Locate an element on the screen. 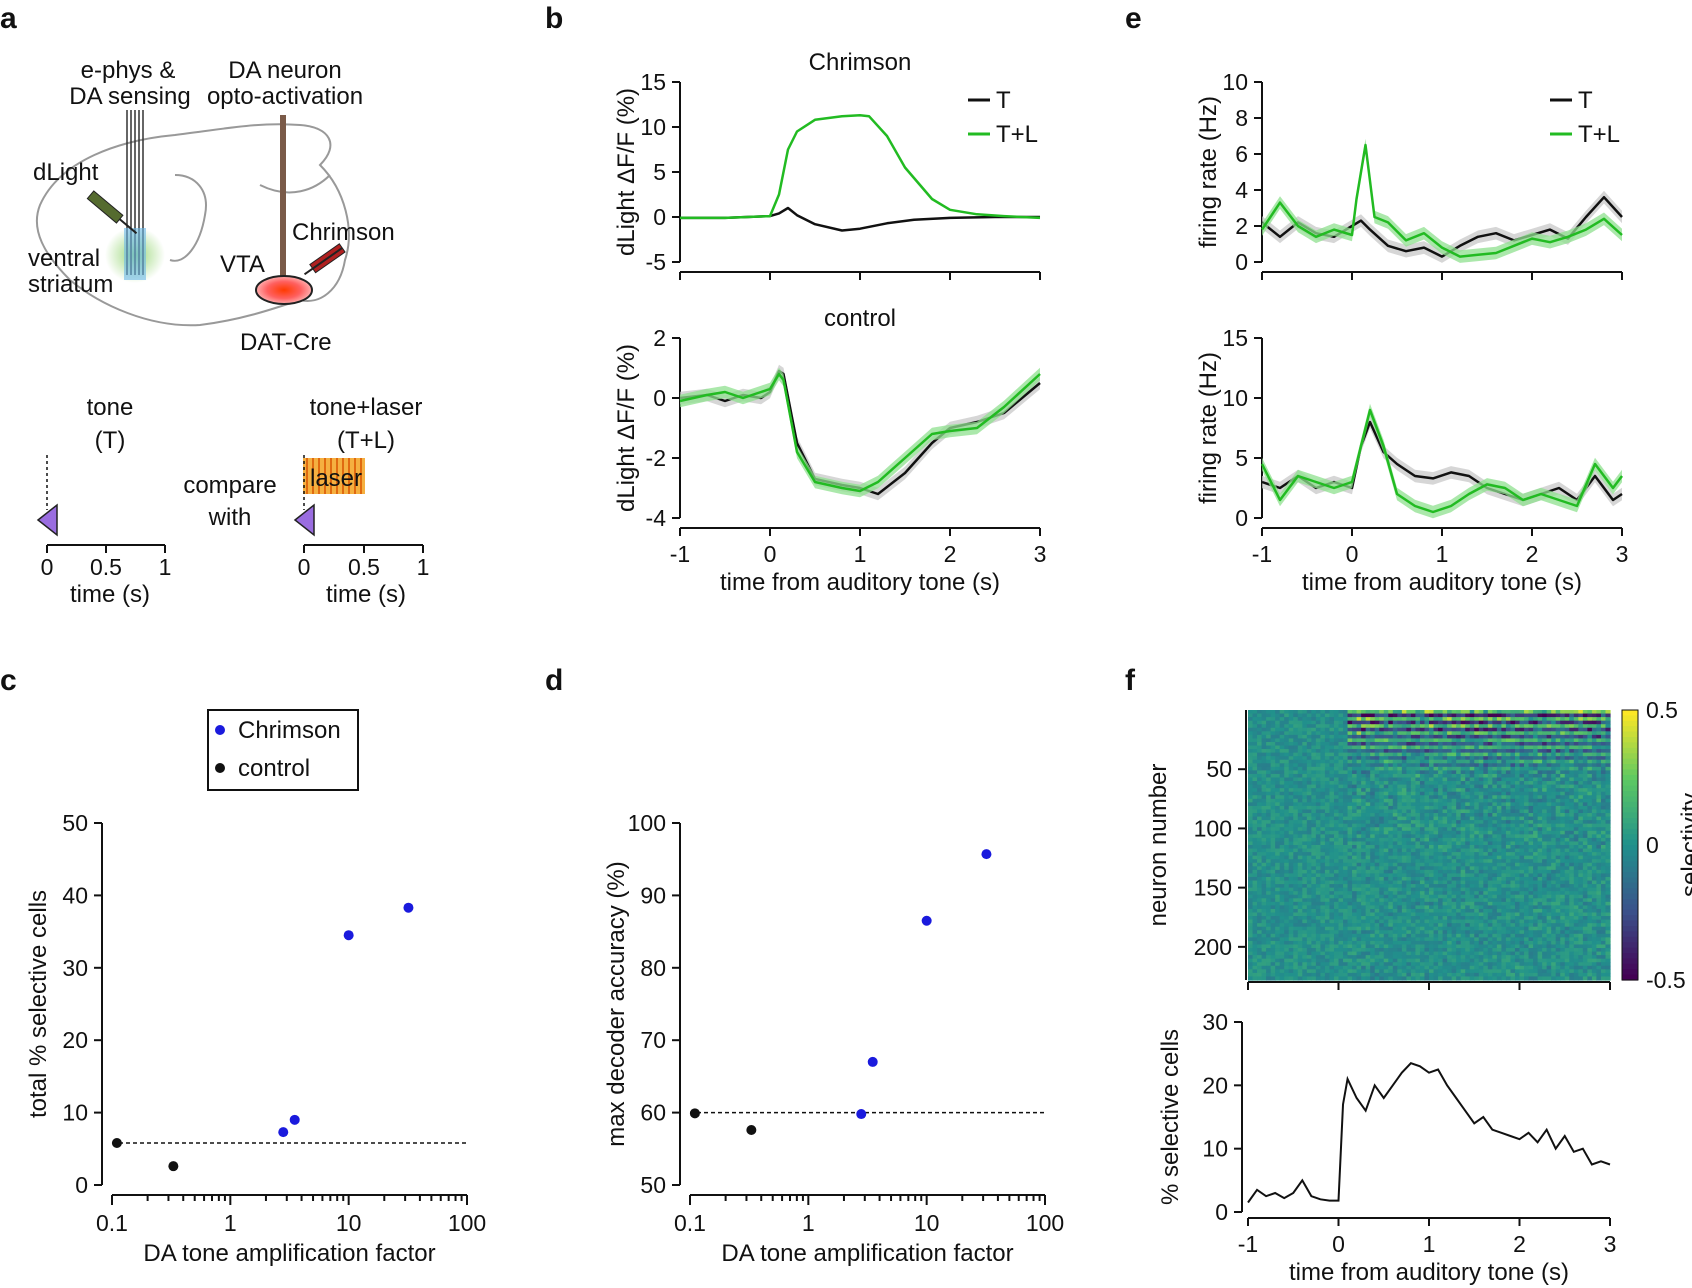 This screenshot has width=1692, height=1288. y-tick-label: 0 is located at coordinates (81, 1185).